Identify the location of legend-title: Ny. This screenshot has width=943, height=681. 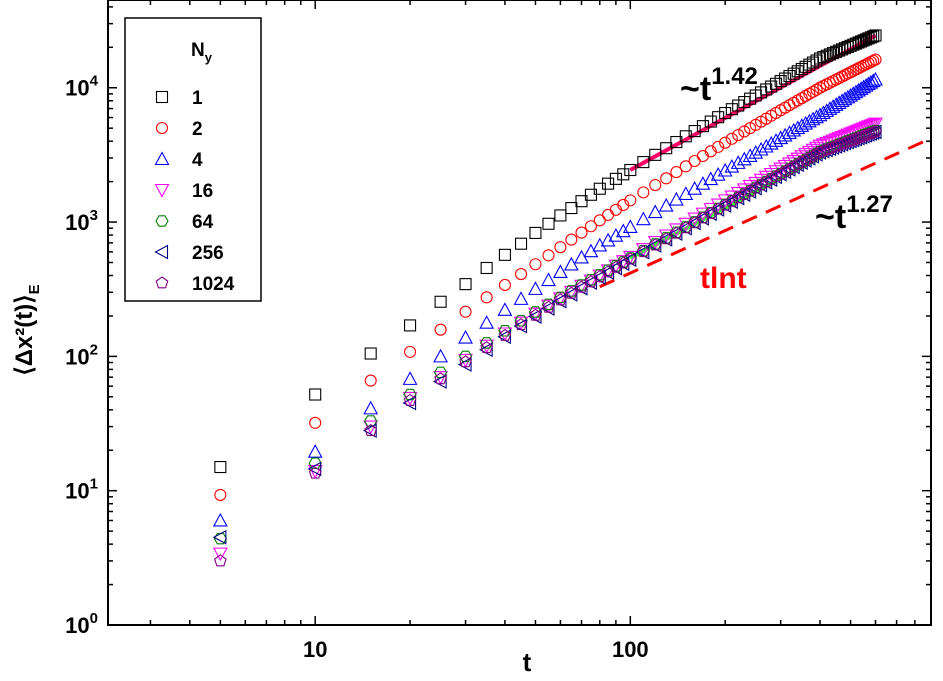
(202, 52).